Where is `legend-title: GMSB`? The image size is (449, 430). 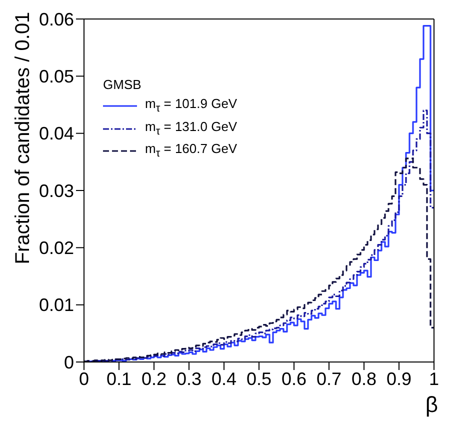
legend-title: GMSB is located at coordinates (122, 84).